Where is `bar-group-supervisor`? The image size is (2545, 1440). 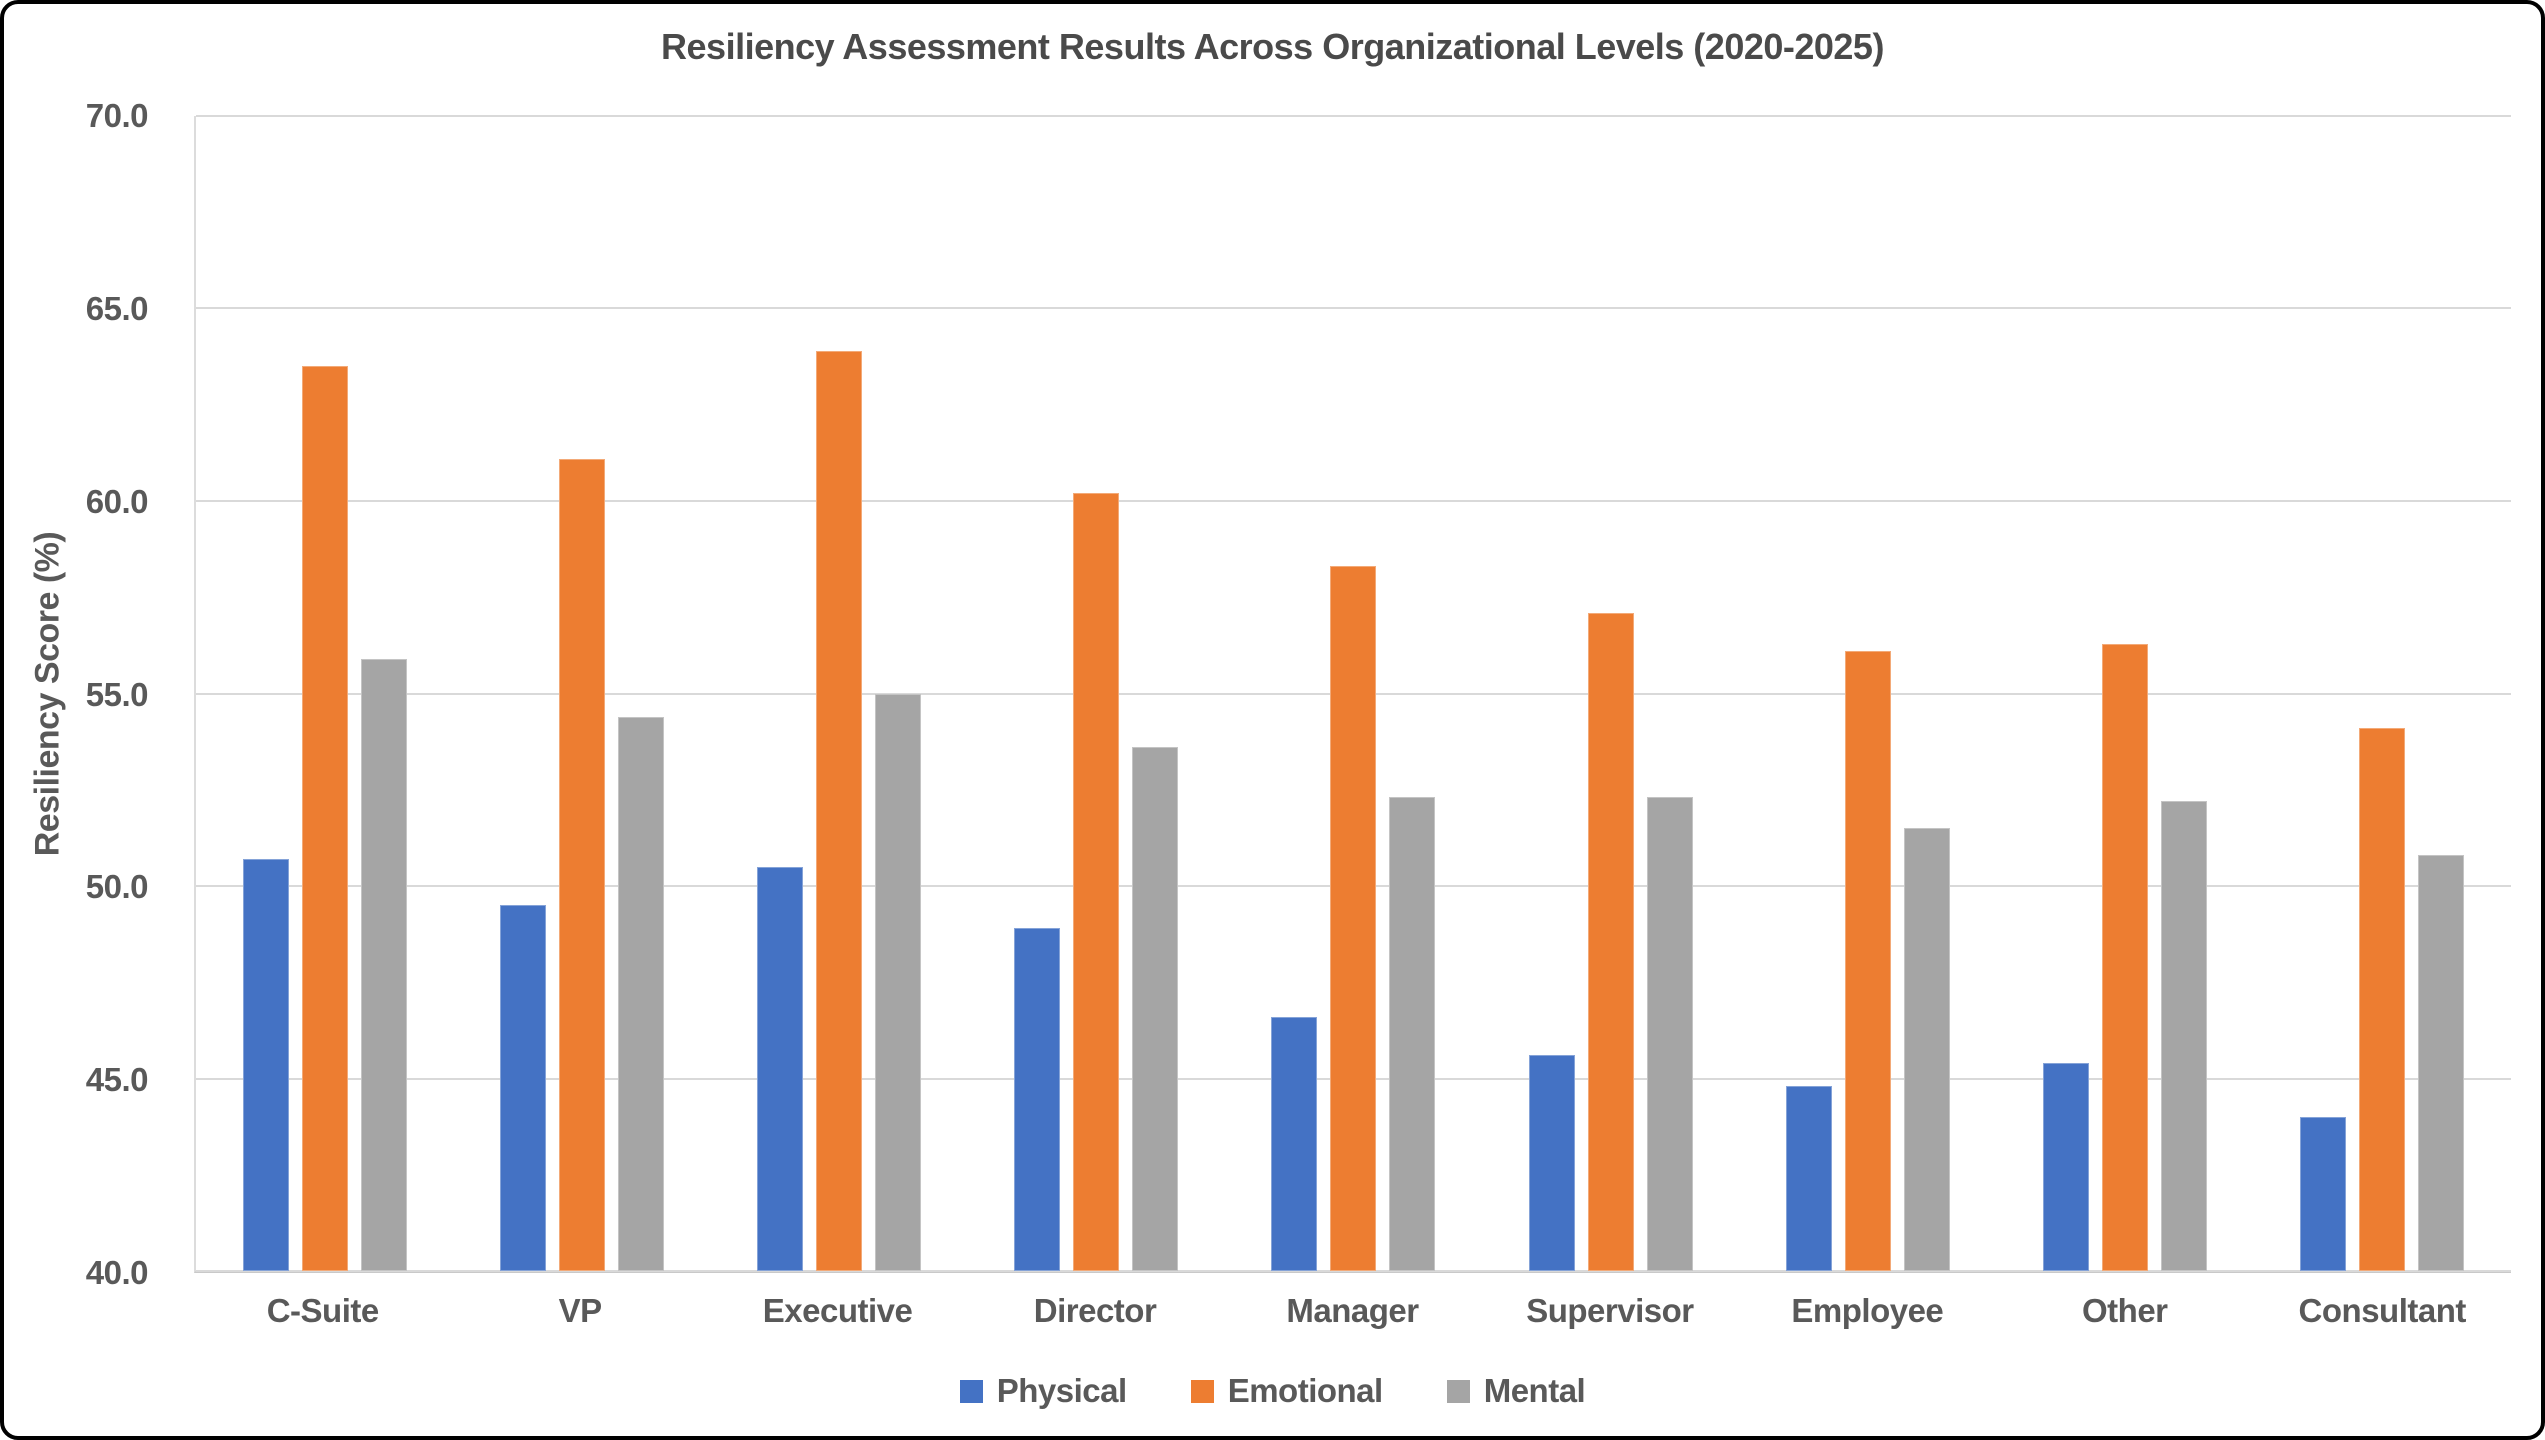
bar-group-supervisor is located at coordinates (1610, 693).